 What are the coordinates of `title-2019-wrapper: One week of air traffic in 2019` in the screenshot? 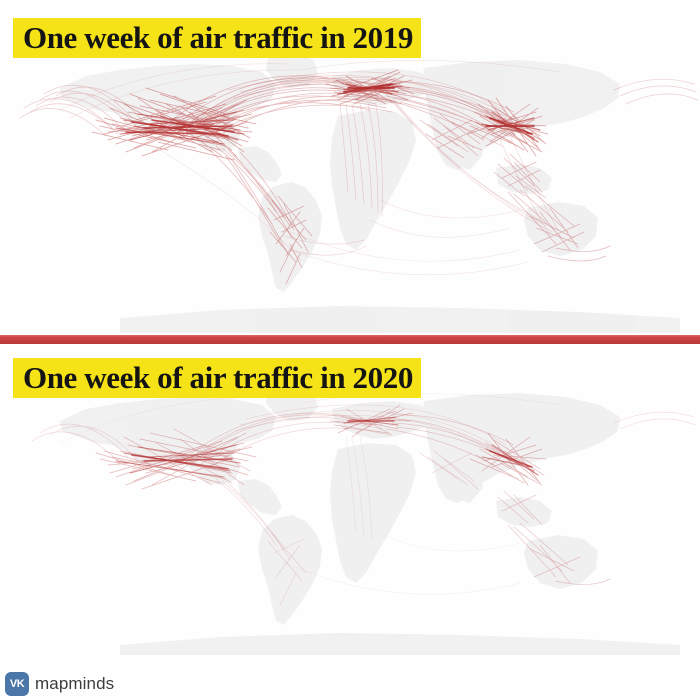 It's located at (217, 38).